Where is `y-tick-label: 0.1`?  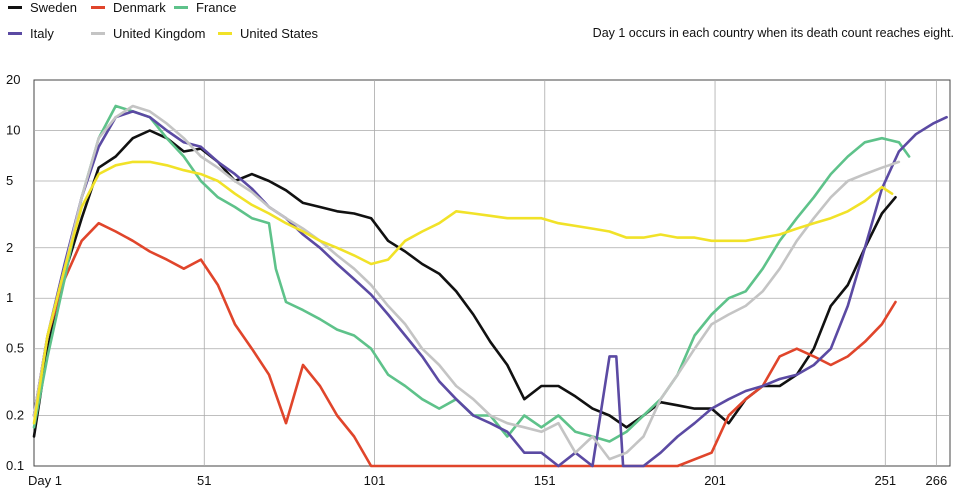
y-tick-label: 0.1 is located at coordinates (15, 465).